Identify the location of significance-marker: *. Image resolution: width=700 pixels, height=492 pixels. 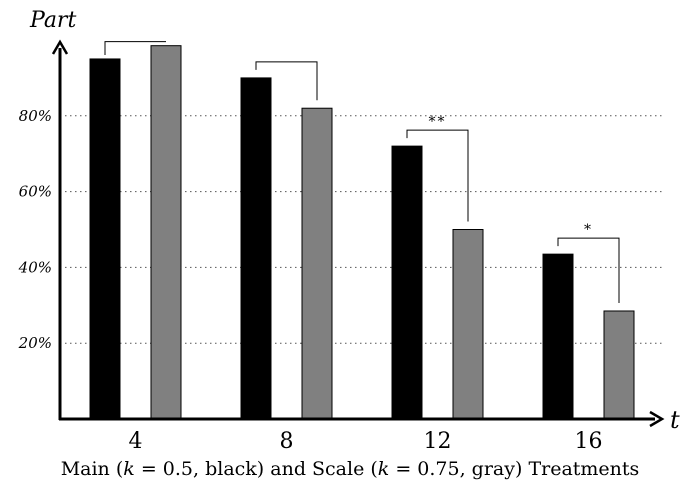
(588, 230).